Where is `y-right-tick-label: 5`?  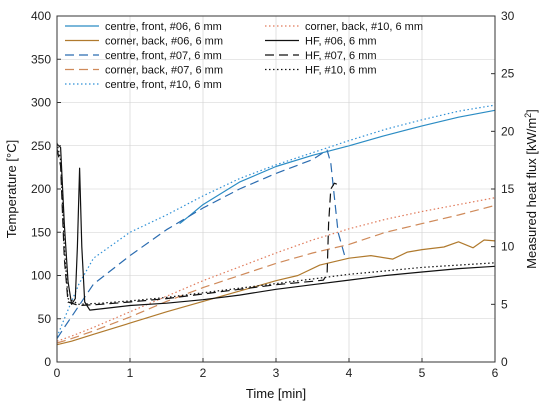
y-right-tick-label: 5 is located at coordinates (504, 304).